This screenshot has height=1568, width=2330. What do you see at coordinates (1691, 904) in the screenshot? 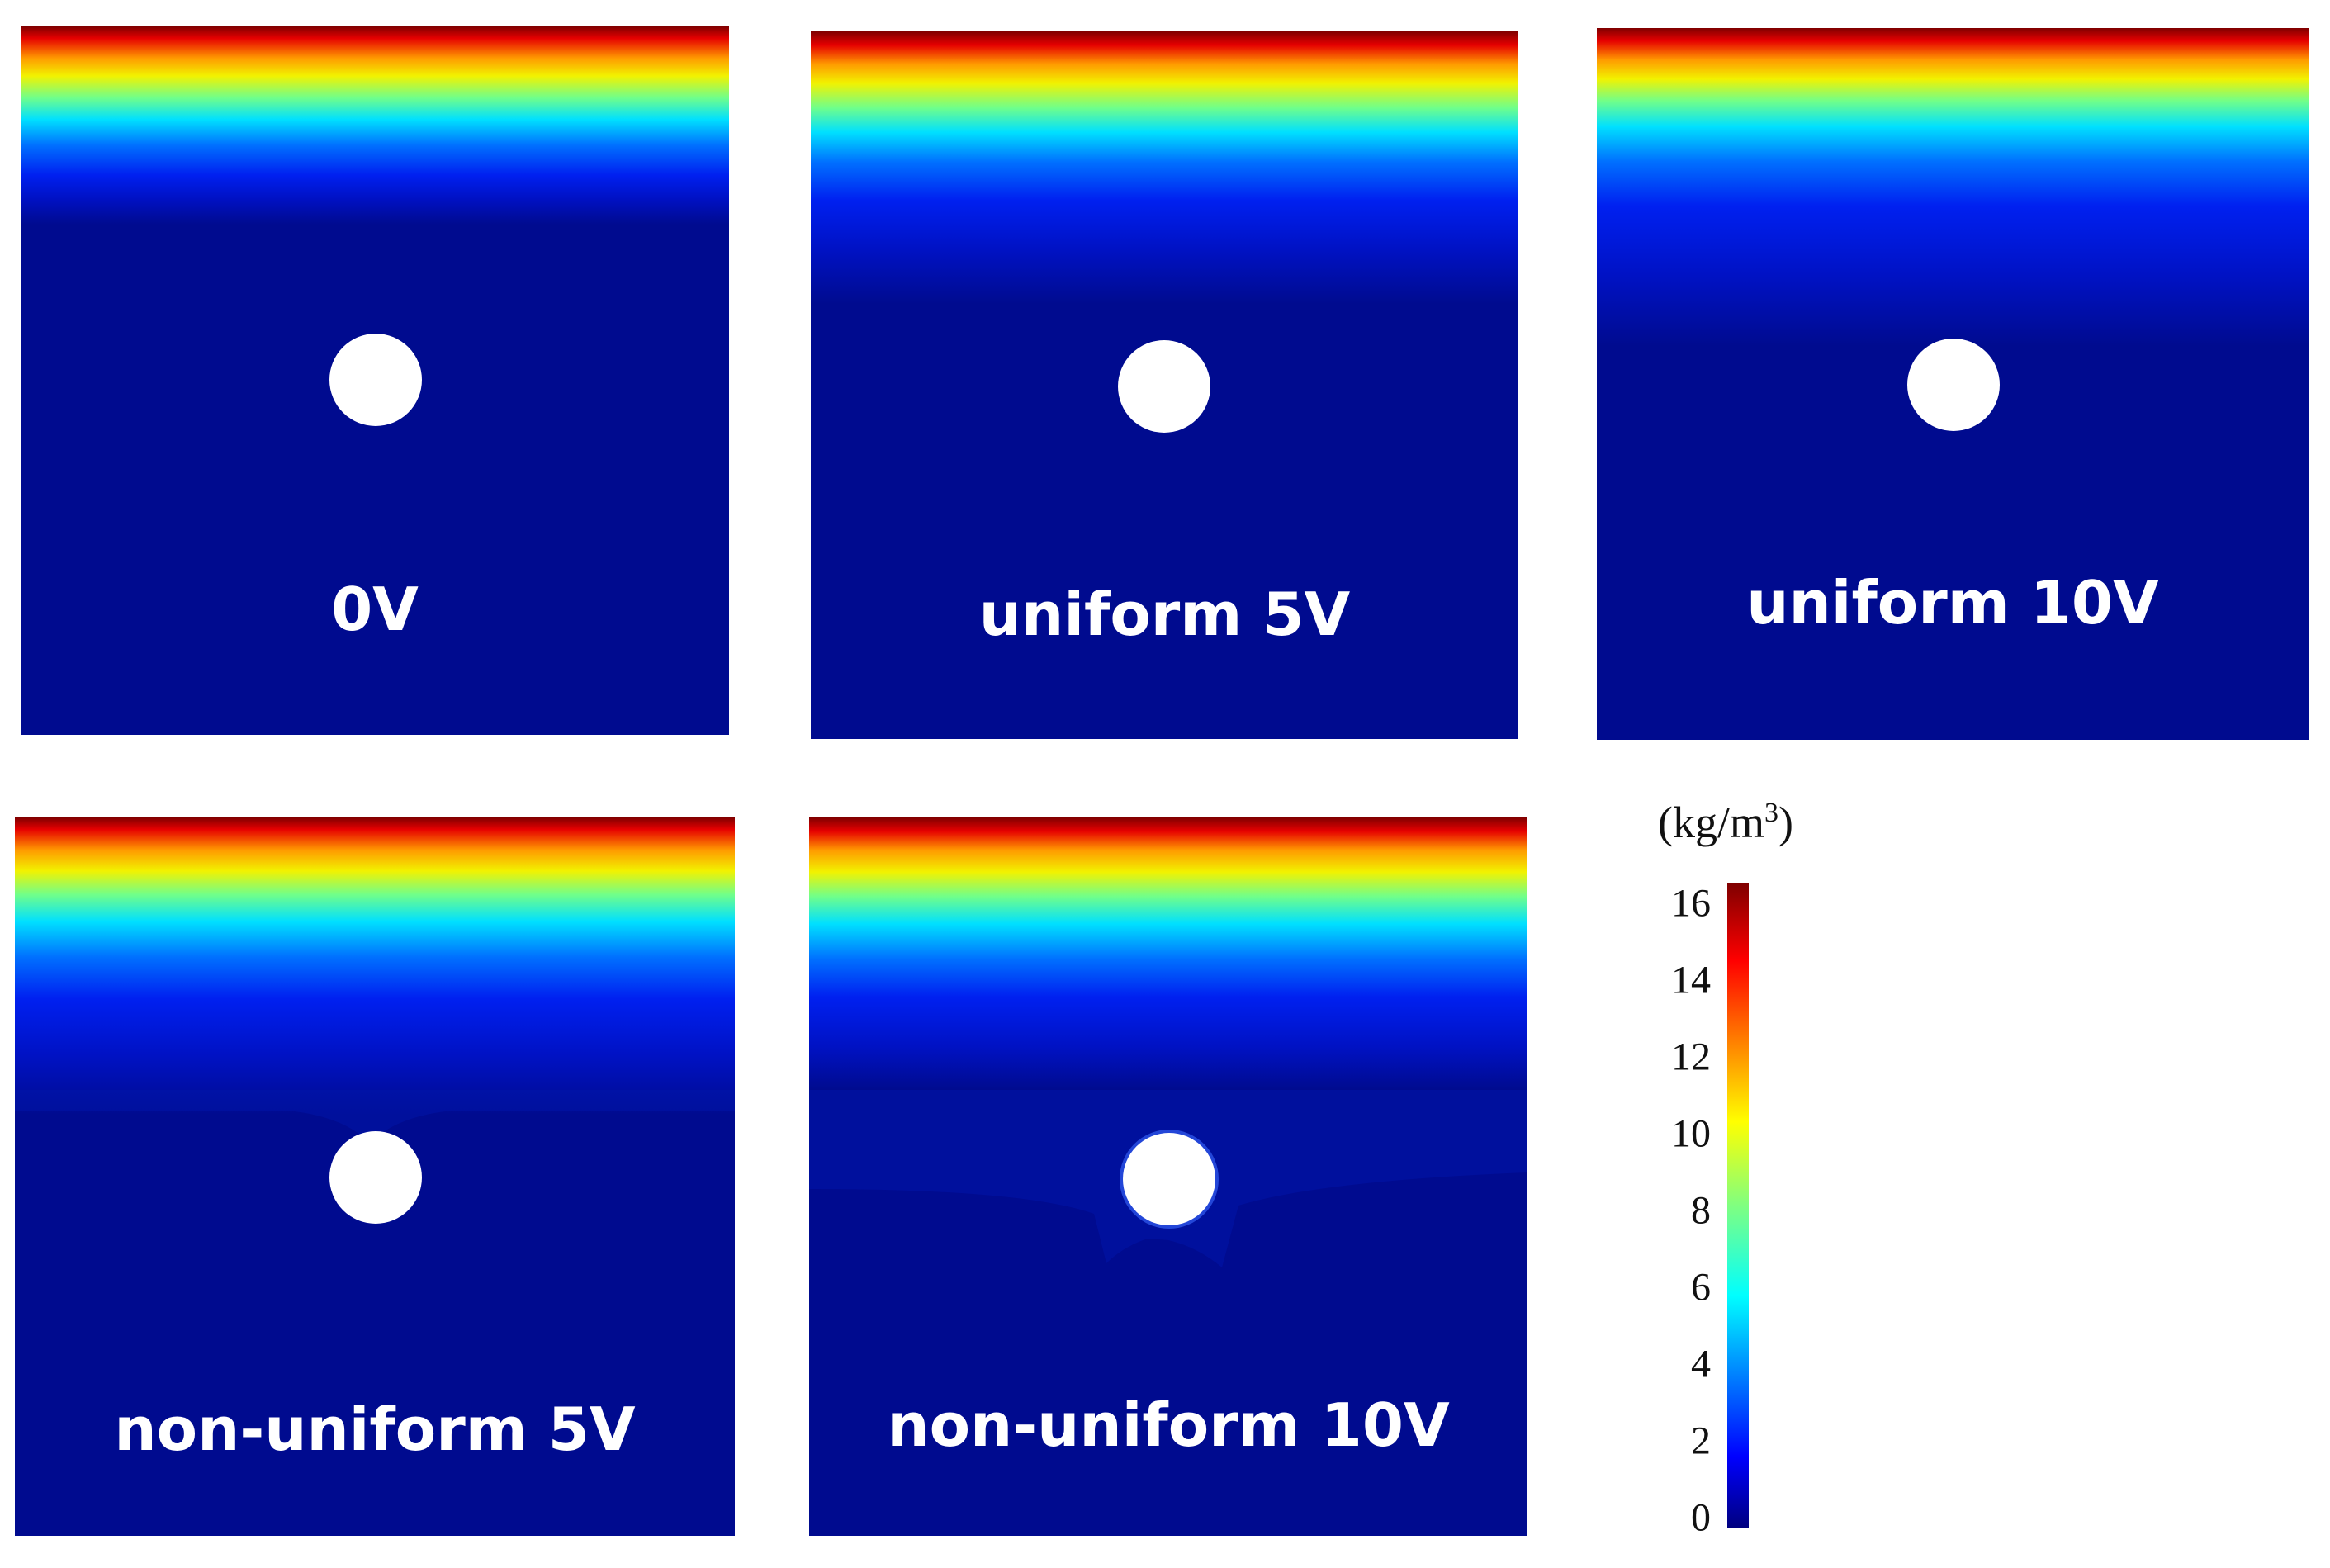
I see `colorbar-tick-label: 16` at bounding box center [1691, 904].